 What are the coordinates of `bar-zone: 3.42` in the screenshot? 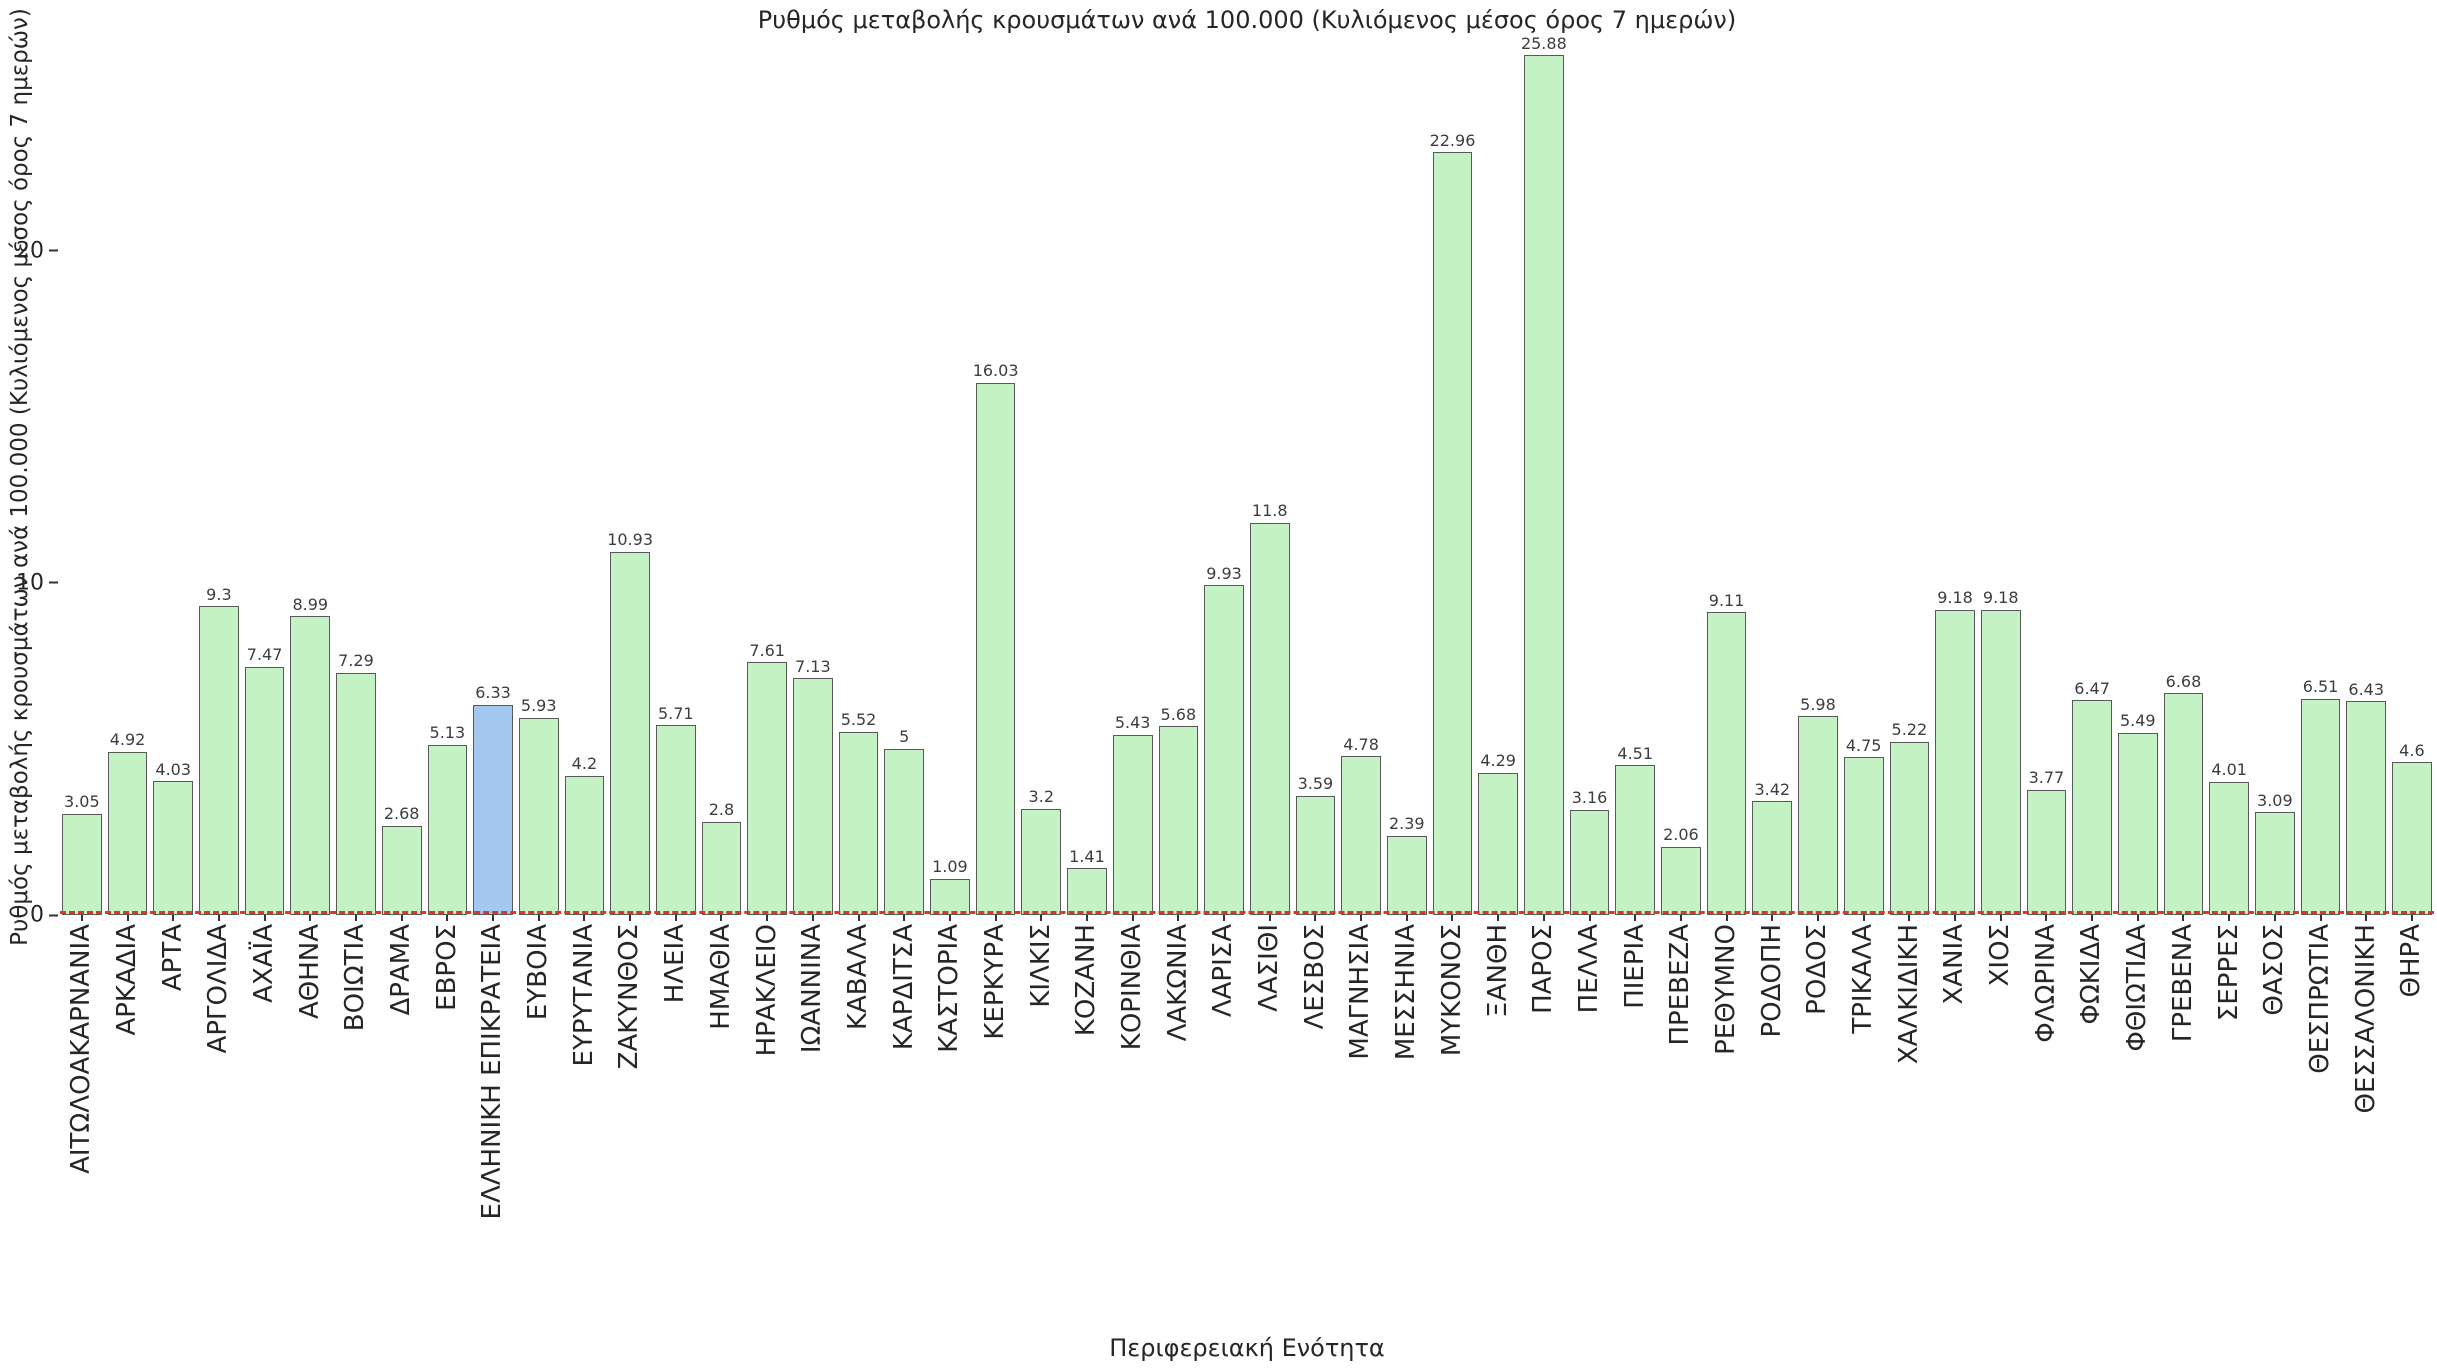 It's located at (1772, 476).